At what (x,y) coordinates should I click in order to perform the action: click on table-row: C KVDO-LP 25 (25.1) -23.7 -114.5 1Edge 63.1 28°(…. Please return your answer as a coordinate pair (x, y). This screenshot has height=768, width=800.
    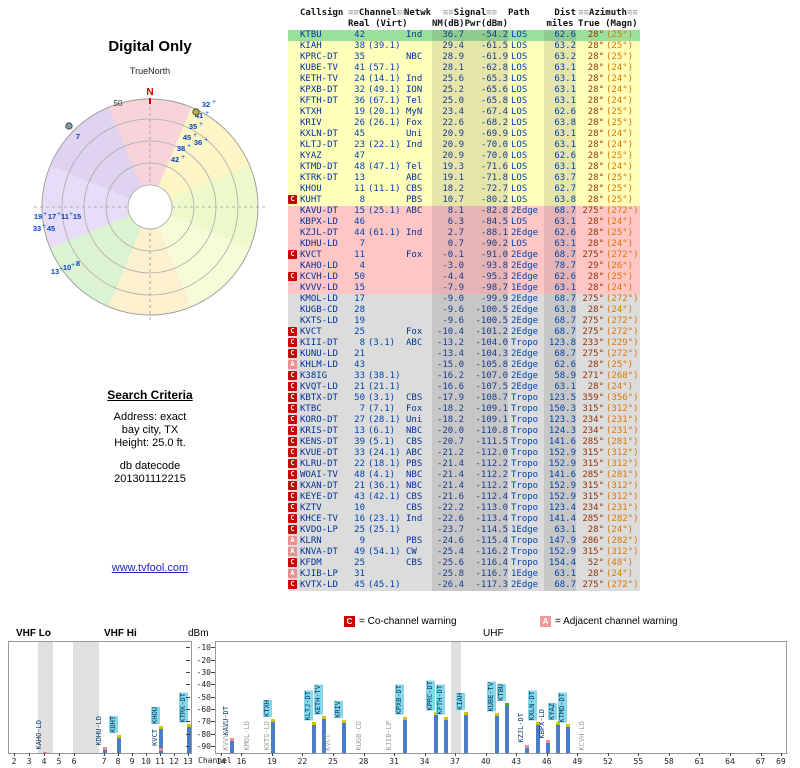
    Looking at the image, I should click on (464, 530).